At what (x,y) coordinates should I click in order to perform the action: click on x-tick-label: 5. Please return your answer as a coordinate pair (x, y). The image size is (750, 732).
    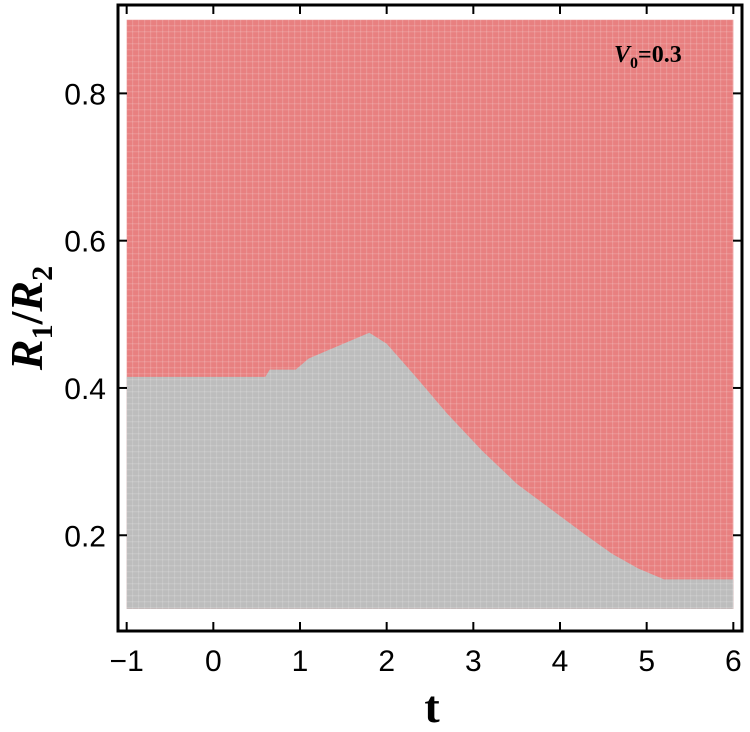
    Looking at the image, I should click on (646, 661).